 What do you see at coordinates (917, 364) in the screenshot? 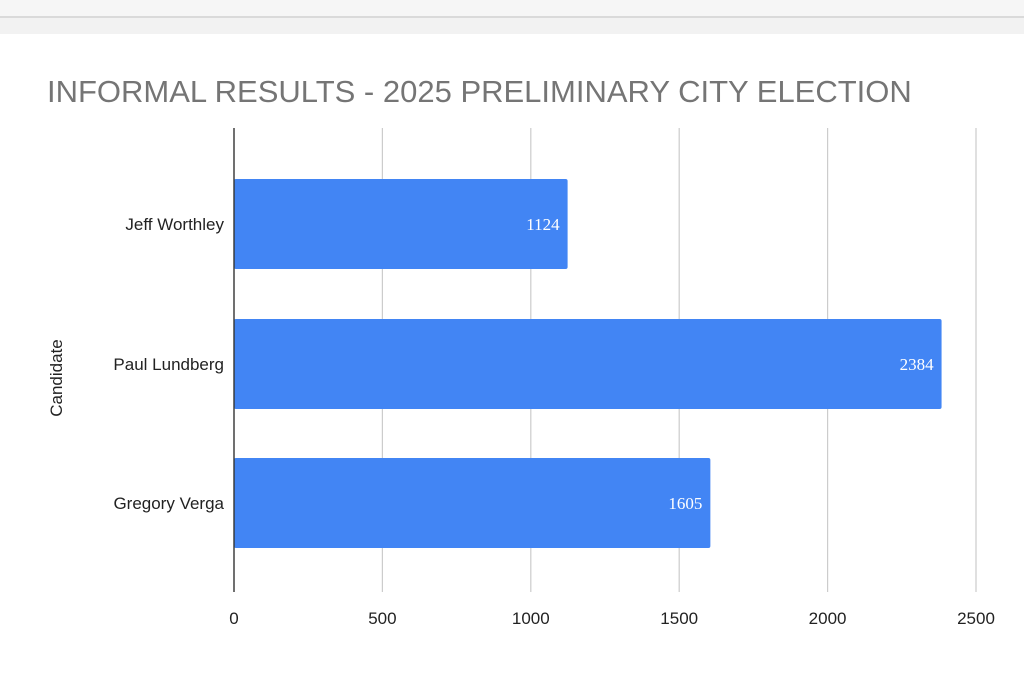
I see `data-label: 2384` at bounding box center [917, 364].